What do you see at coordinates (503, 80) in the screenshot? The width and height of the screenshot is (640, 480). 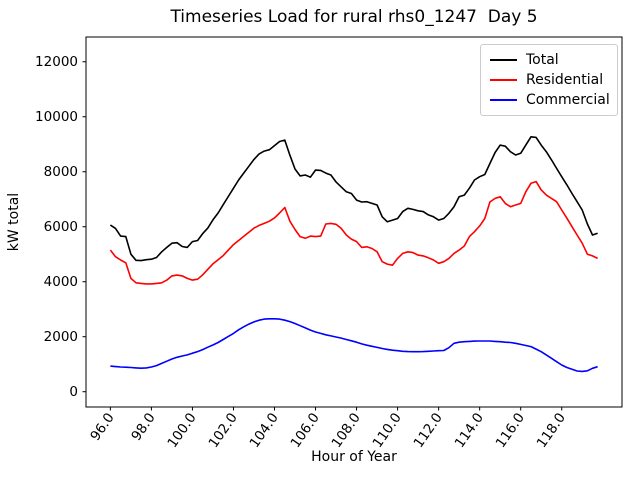 I see `residential-line-swatch` at bounding box center [503, 80].